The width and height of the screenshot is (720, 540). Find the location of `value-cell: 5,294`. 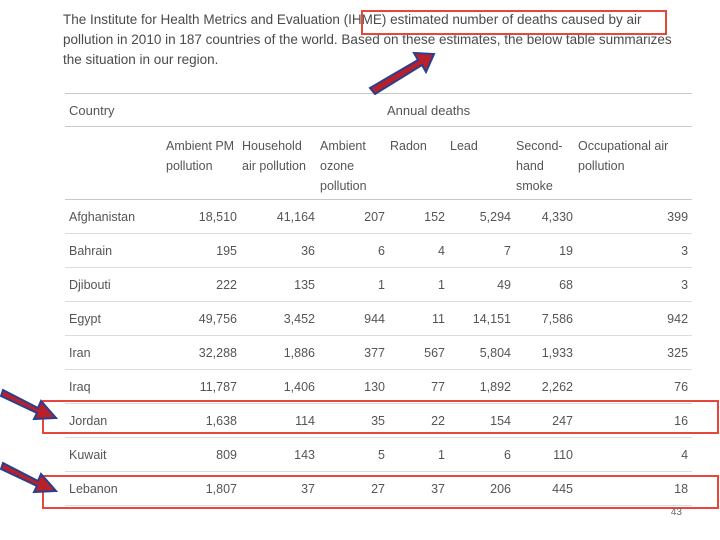

value-cell: 5,294 is located at coordinates (482, 216).